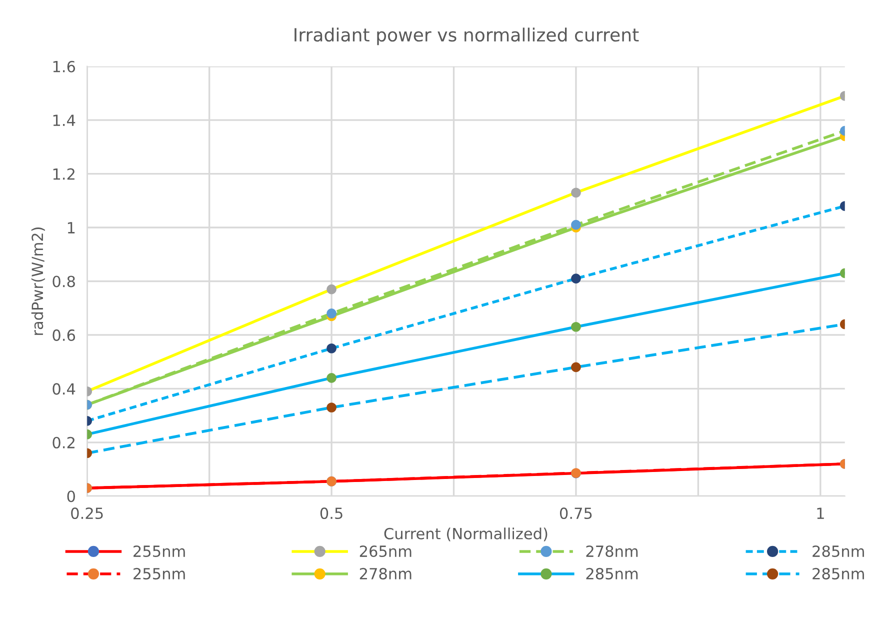  Describe the element at coordinates (71, 228) in the screenshot. I see `y-tick-label: 1` at that location.